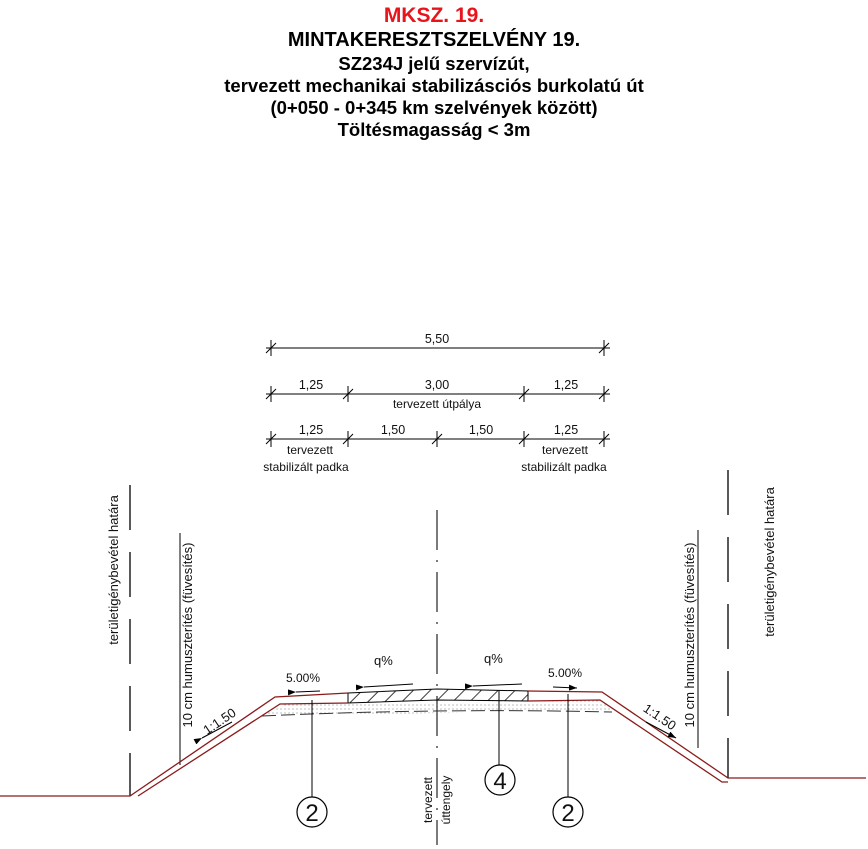 The height and width of the screenshot is (849, 868). Describe the element at coordinates (660, 717) in the screenshot. I see `slope-label-right: 1:1.50` at that location.